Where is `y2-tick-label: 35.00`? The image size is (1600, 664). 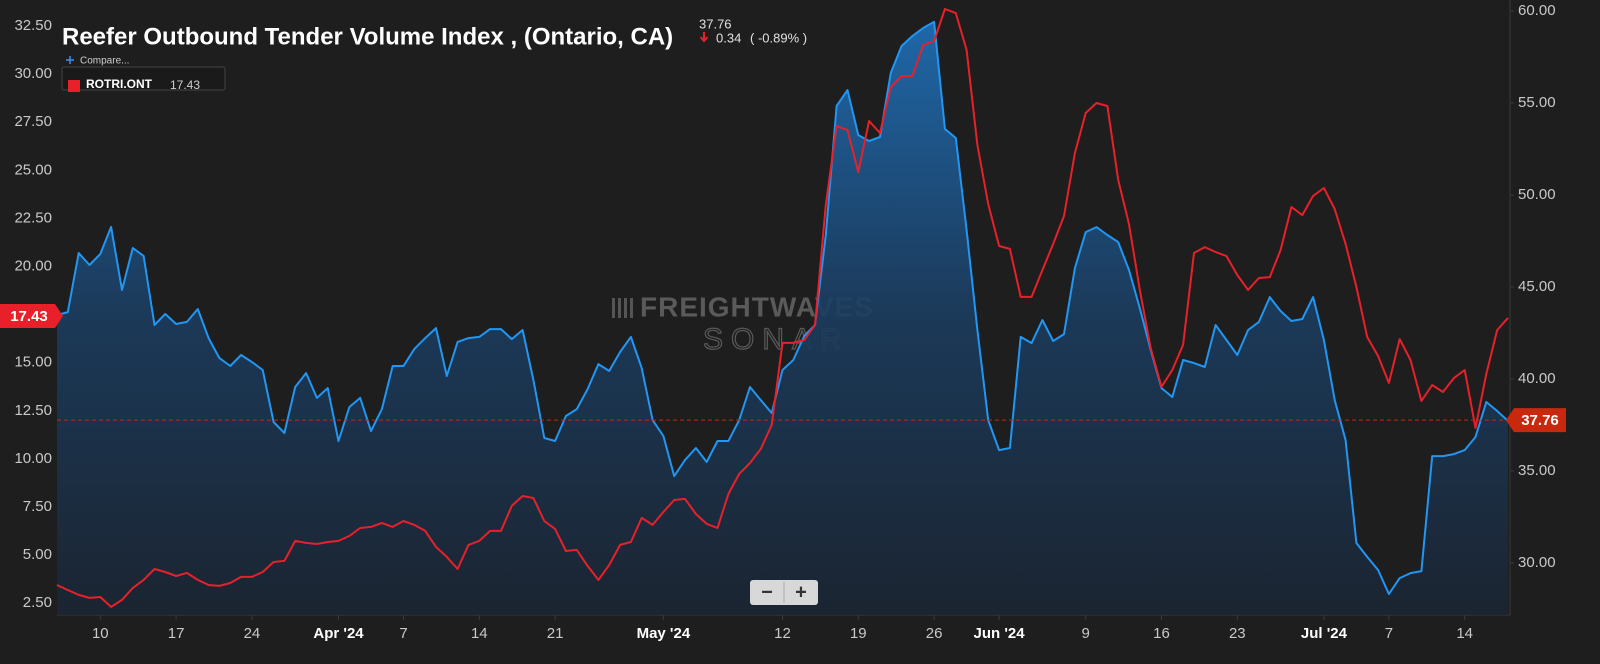
y2-tick-label: 35.00 is located at coordinates (1537, 470).